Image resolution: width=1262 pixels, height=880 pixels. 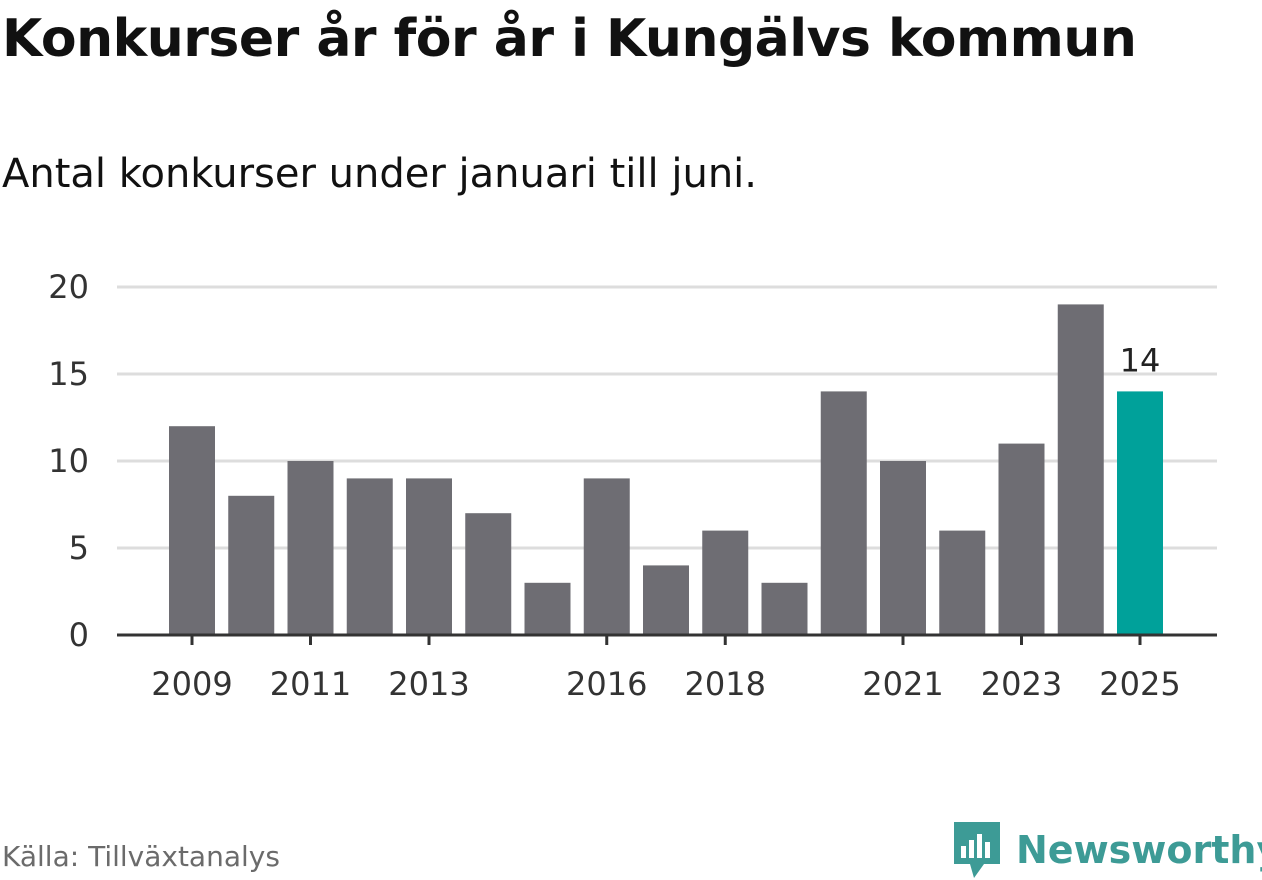 What do you see at coordinates (68, 287) in the screenshot?
I see `y-tick-label: 20` at bounding box center [68, 287].